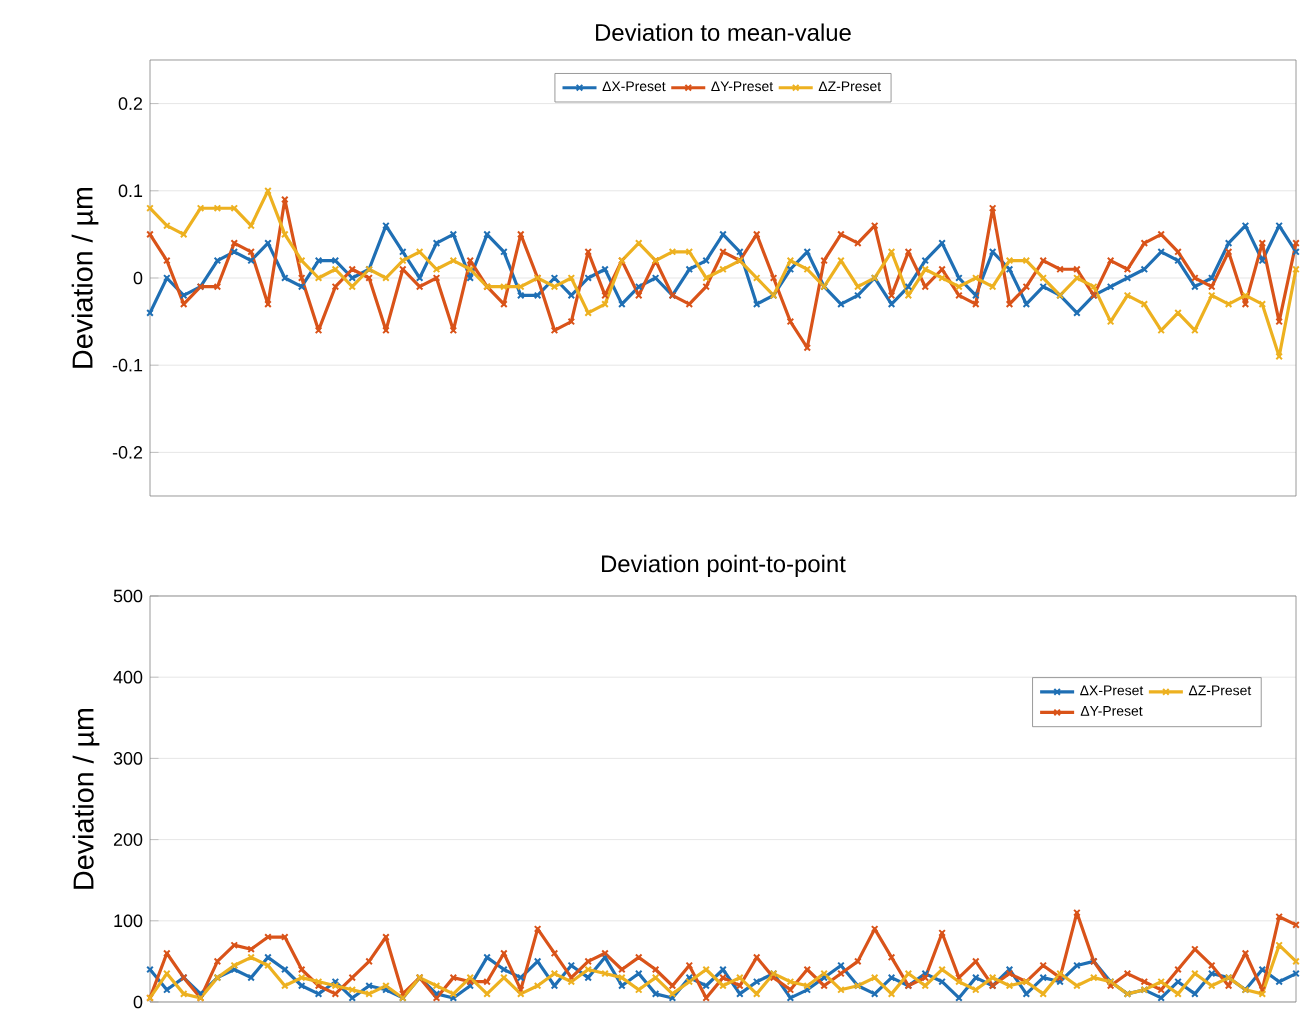  What do you see at coordinates (128, 921) in the screenshot?
I see `y-tick-label: 100` at bounding box center [128, 921].